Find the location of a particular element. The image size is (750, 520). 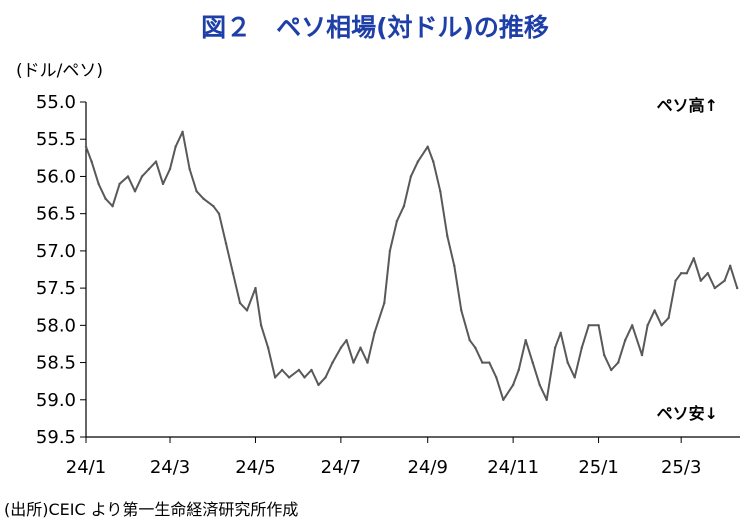

x-tick-label: 24/7 is located at coordinates (341, 467).